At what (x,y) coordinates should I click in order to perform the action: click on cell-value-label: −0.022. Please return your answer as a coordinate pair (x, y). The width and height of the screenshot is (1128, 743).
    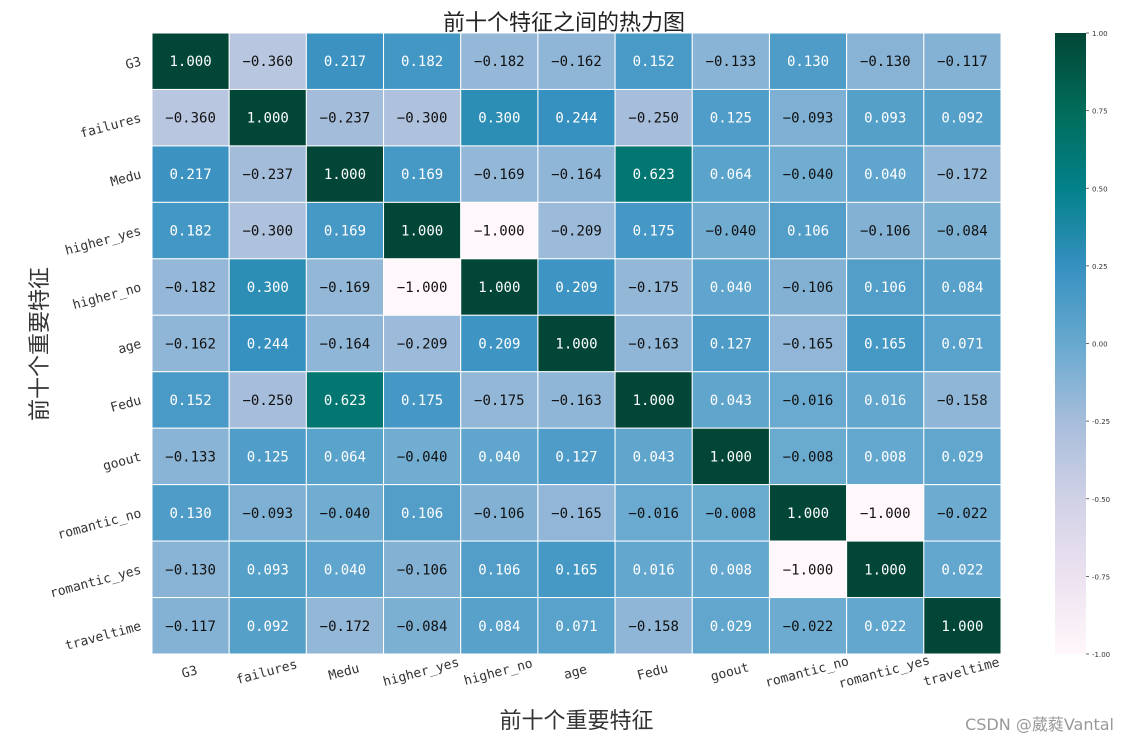
    Looking at the image, I should click on (962, 514).